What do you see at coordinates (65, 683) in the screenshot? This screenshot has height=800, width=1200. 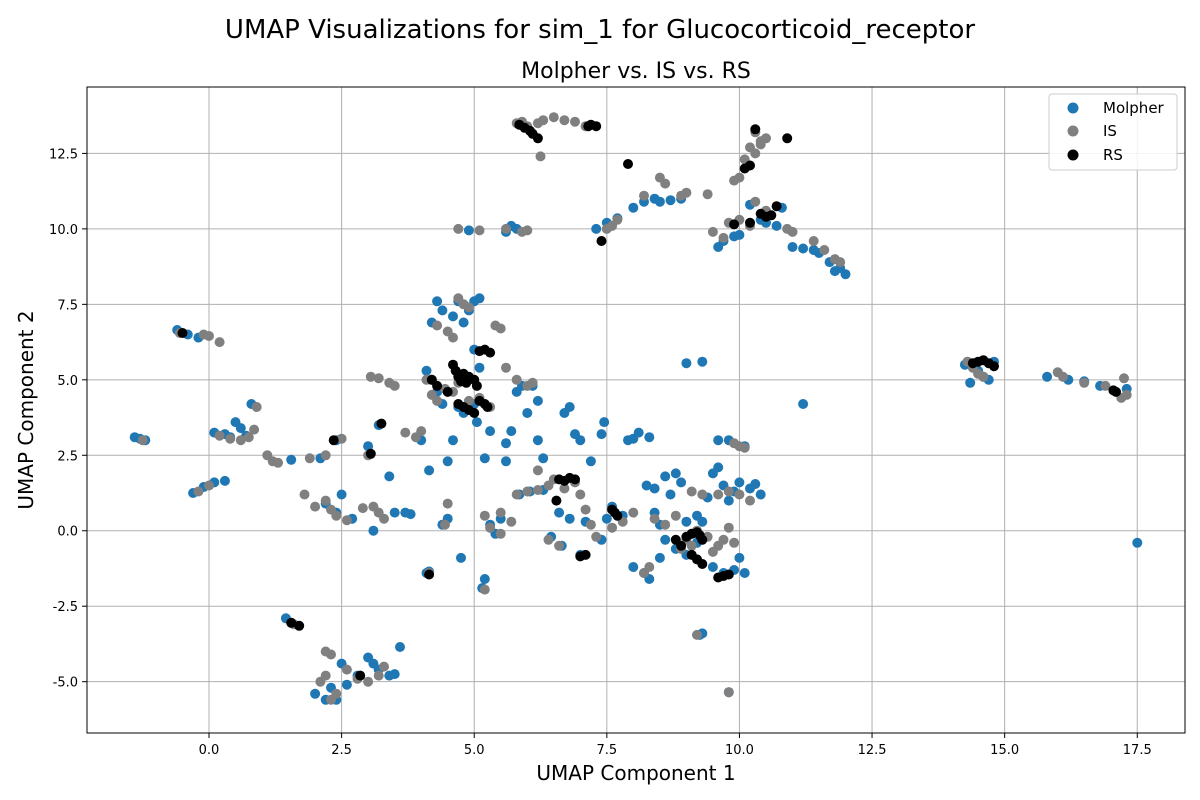 I see `y-tick-label: -5.0` at bounding box center [65, 683].